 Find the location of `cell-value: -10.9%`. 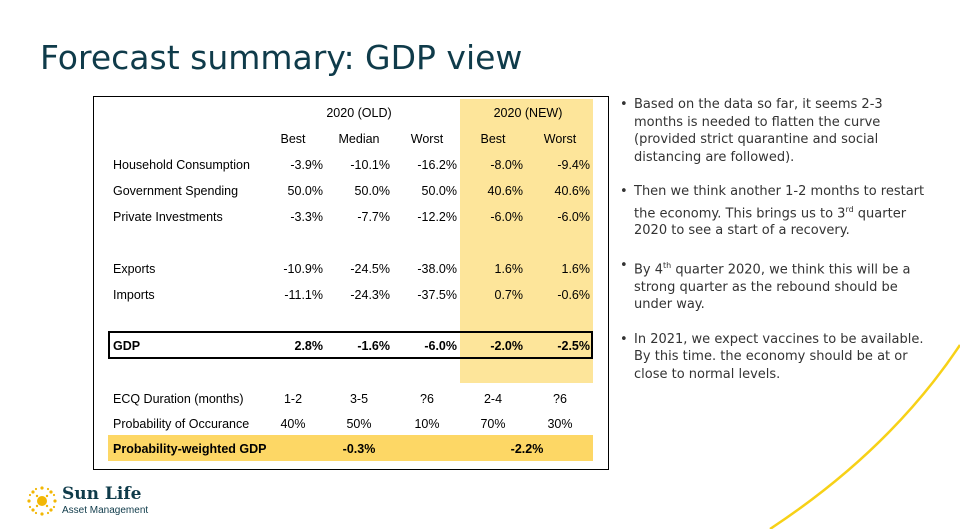

cell-value: -10.9% is located at coordinates (303, 269).